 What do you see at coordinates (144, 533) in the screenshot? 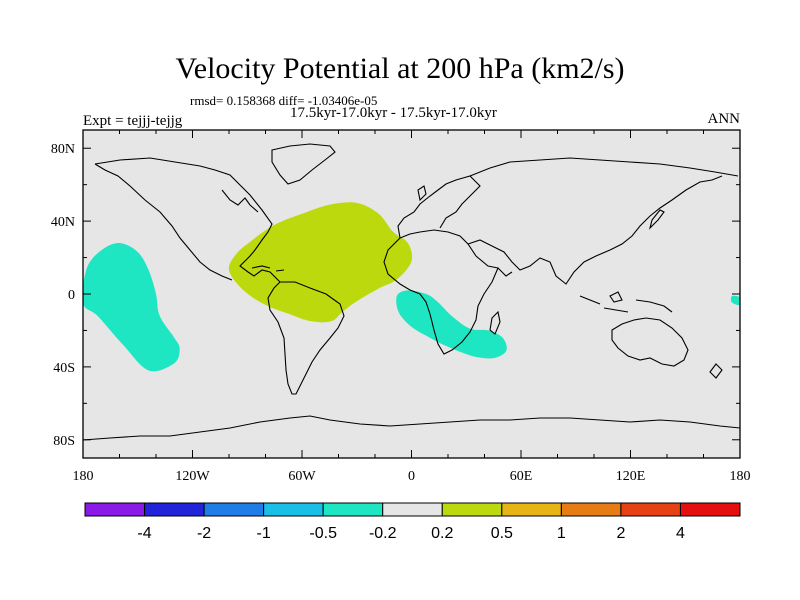
I see `colorbar-label: -4` at bounding box center [144, 533].